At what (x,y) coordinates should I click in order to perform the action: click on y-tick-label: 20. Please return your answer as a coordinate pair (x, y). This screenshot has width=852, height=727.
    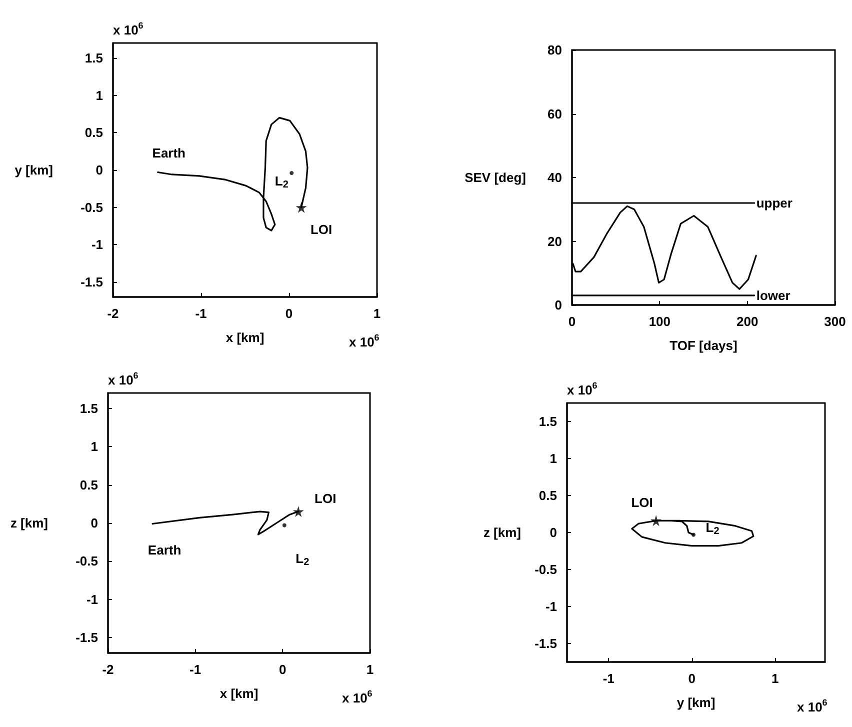
    Looking at the image, I should click on (555, 241).